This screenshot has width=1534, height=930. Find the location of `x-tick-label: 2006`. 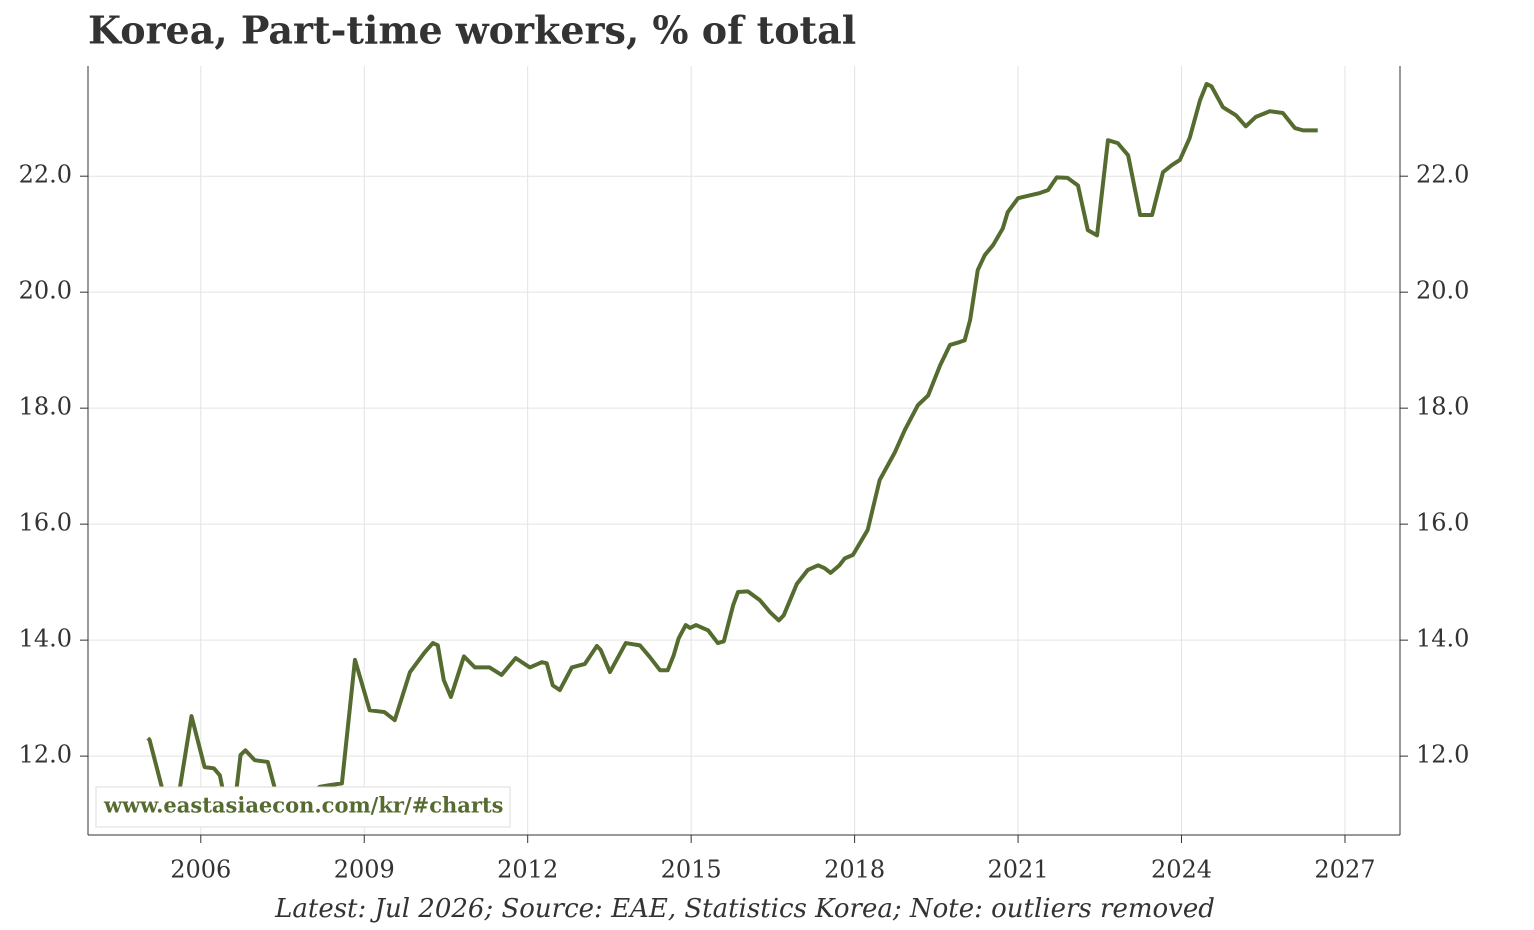

x-tick-label: 2006 is located at coordinates (200, 870).